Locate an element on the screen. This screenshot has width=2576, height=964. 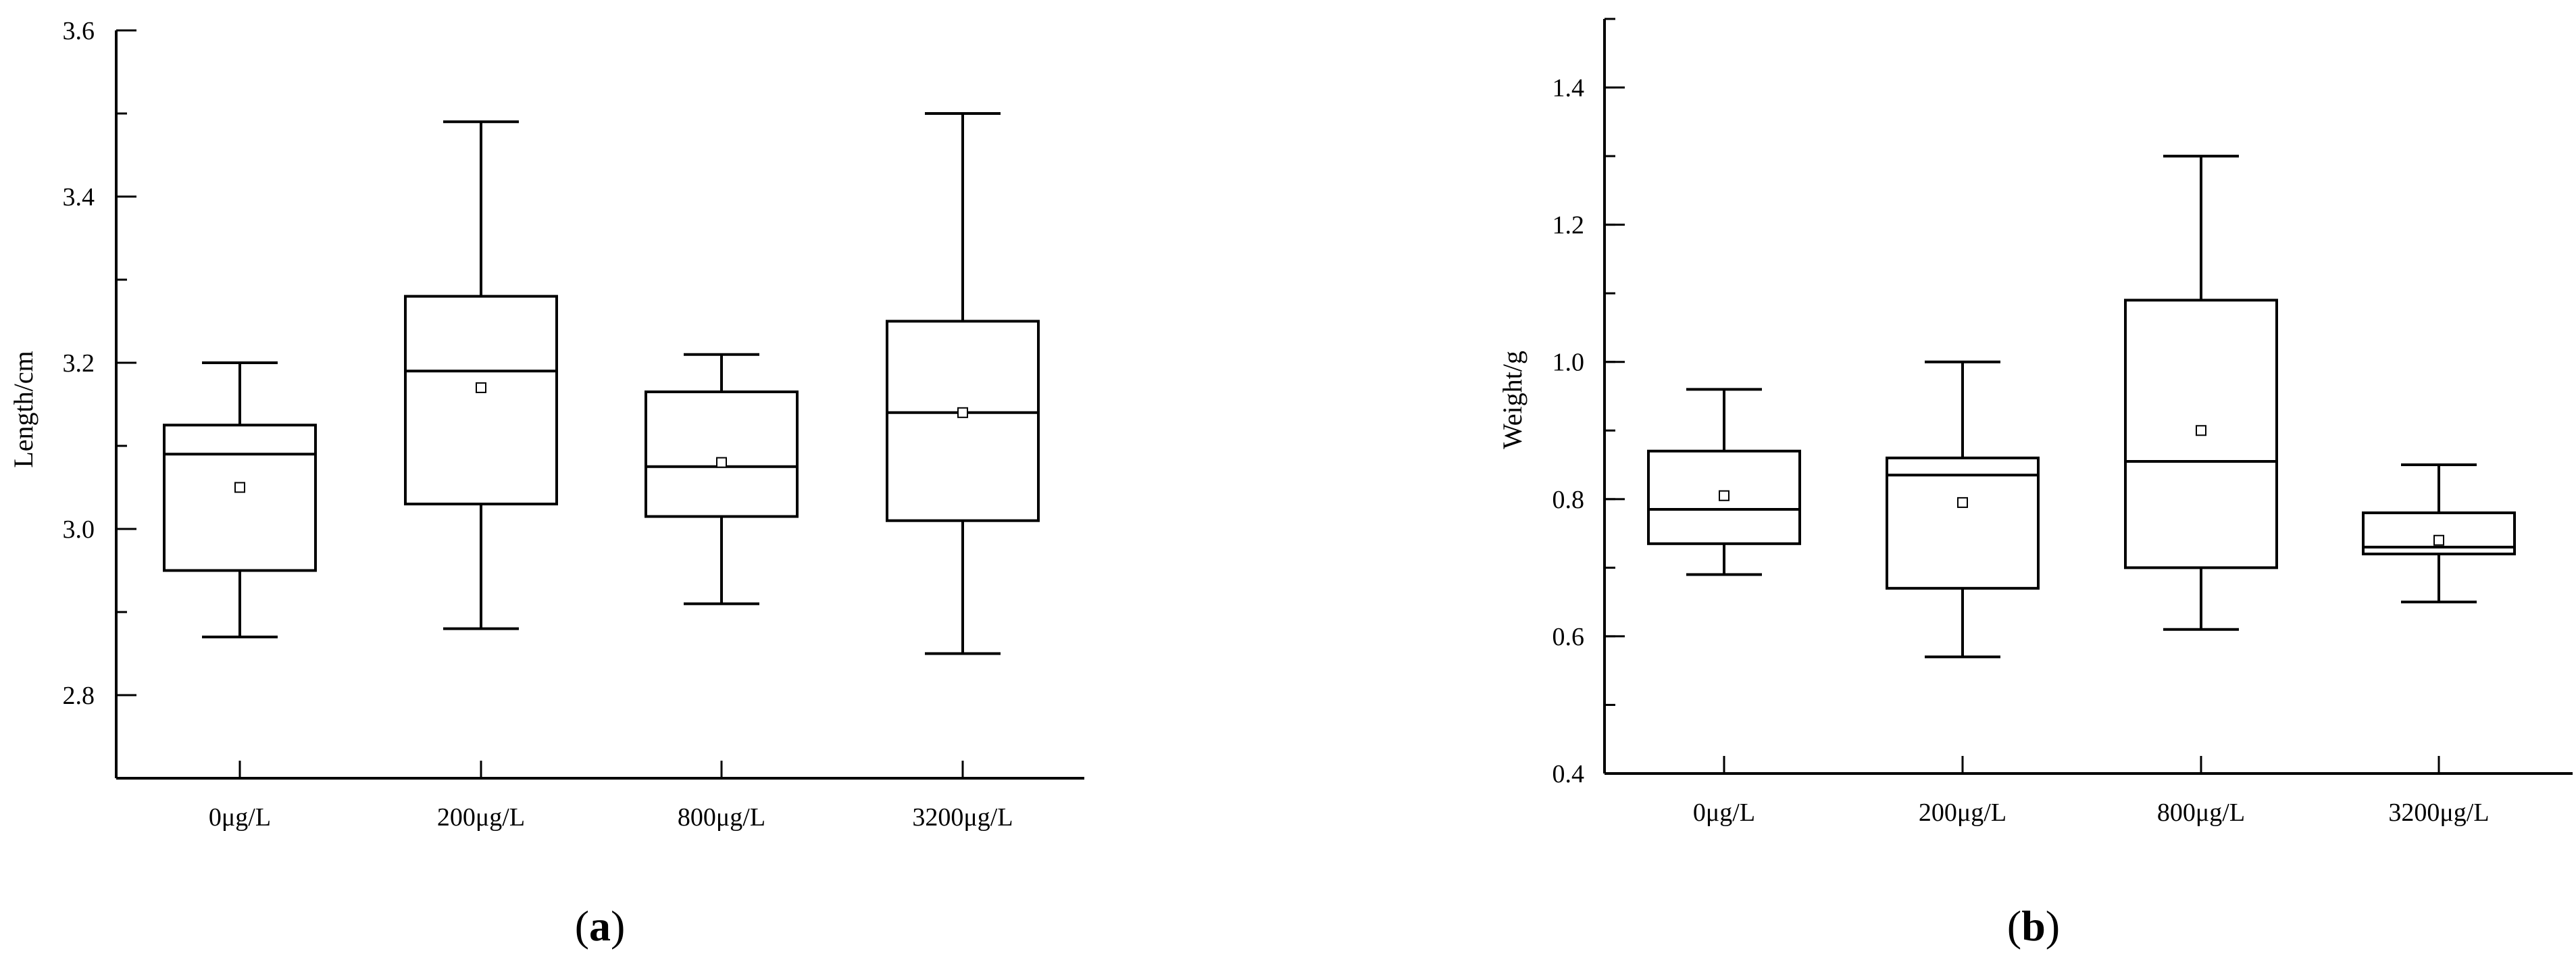
y-tick-label: 3.2 is located at coordinates (79, 363).